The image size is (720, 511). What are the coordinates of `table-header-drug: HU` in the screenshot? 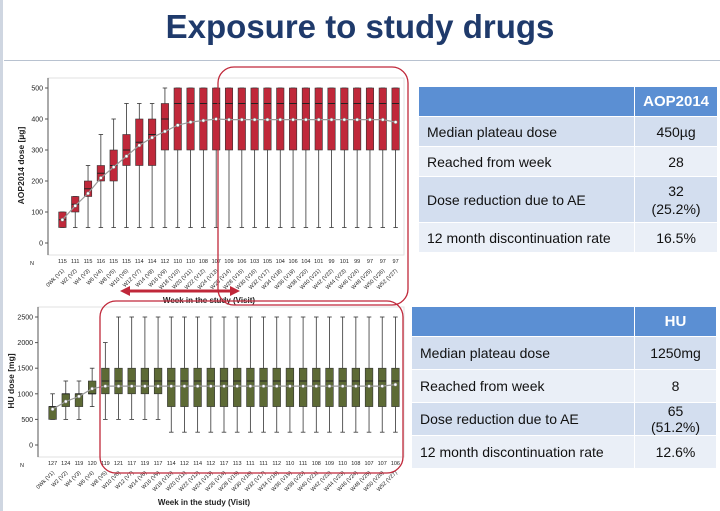 It's located at (675, 321).